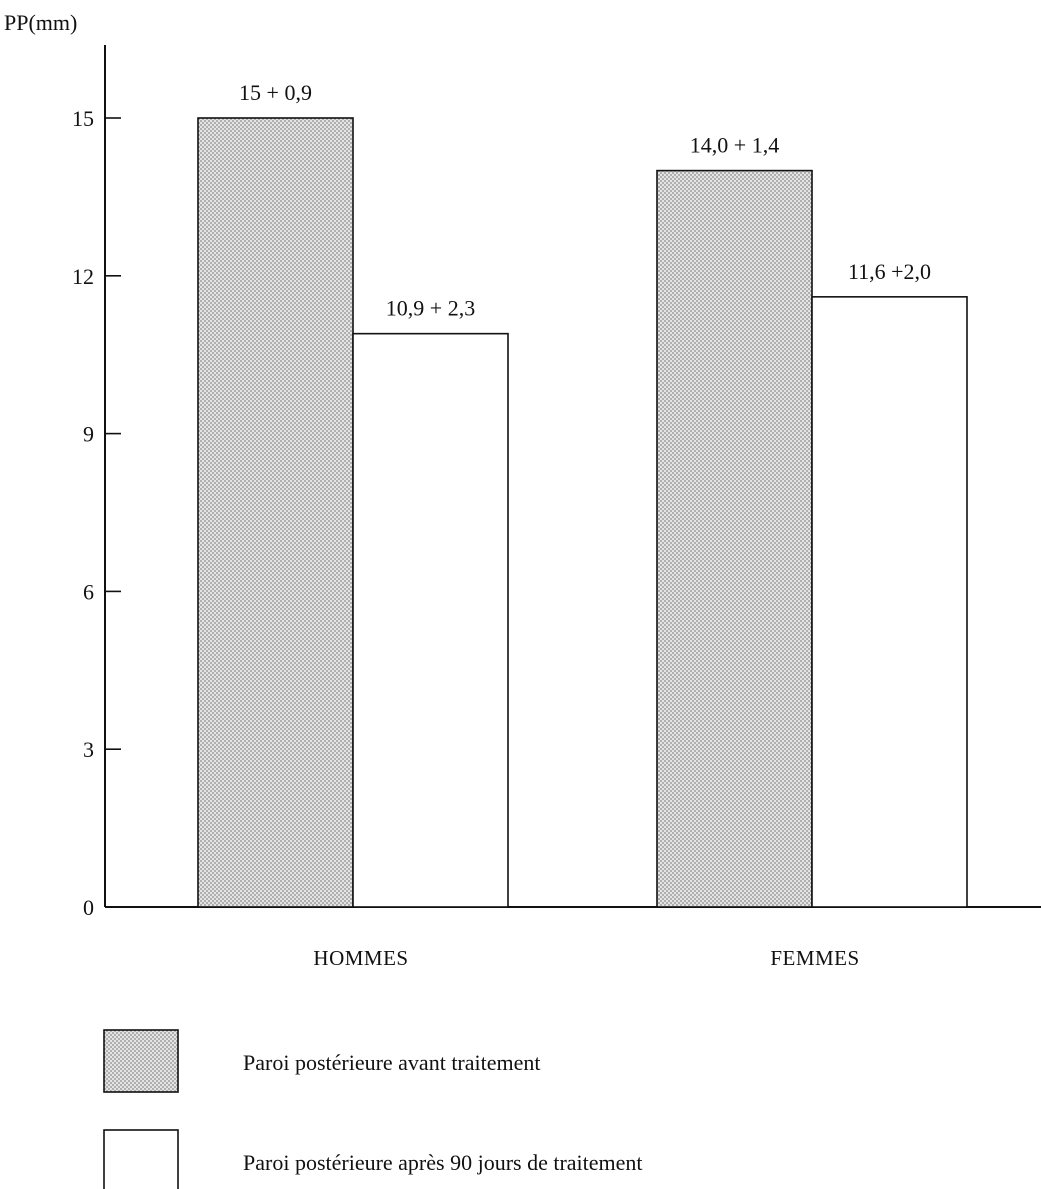 This screenshot has width=1041, height=1189. Describe the element at coordinates (96, 513) in the screenshot. I see `y-ticks: 0 3 6 9 12 15` at that location.